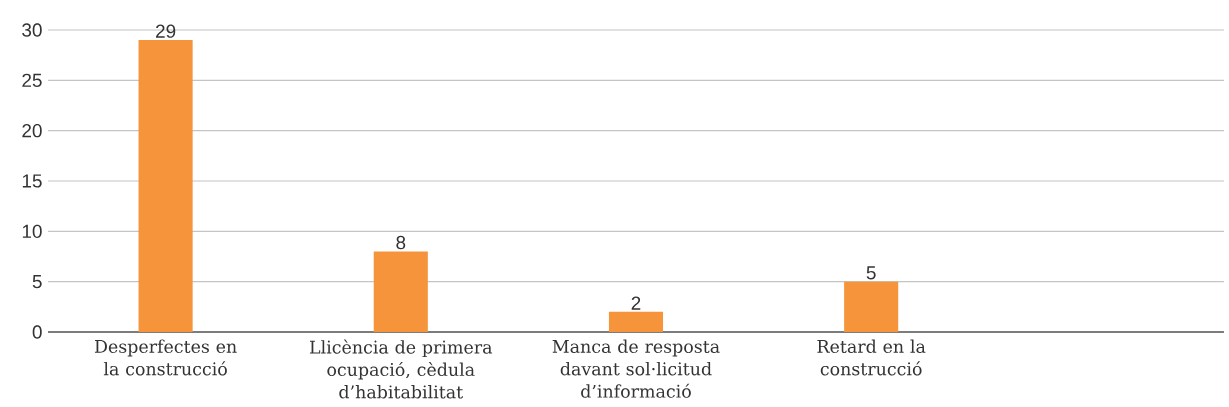 The width and height of the screenshot is (1229, 407). Describe the element at coordinates (37, 282) in the screenshot. I see `y-tick-label: 5` at that location.